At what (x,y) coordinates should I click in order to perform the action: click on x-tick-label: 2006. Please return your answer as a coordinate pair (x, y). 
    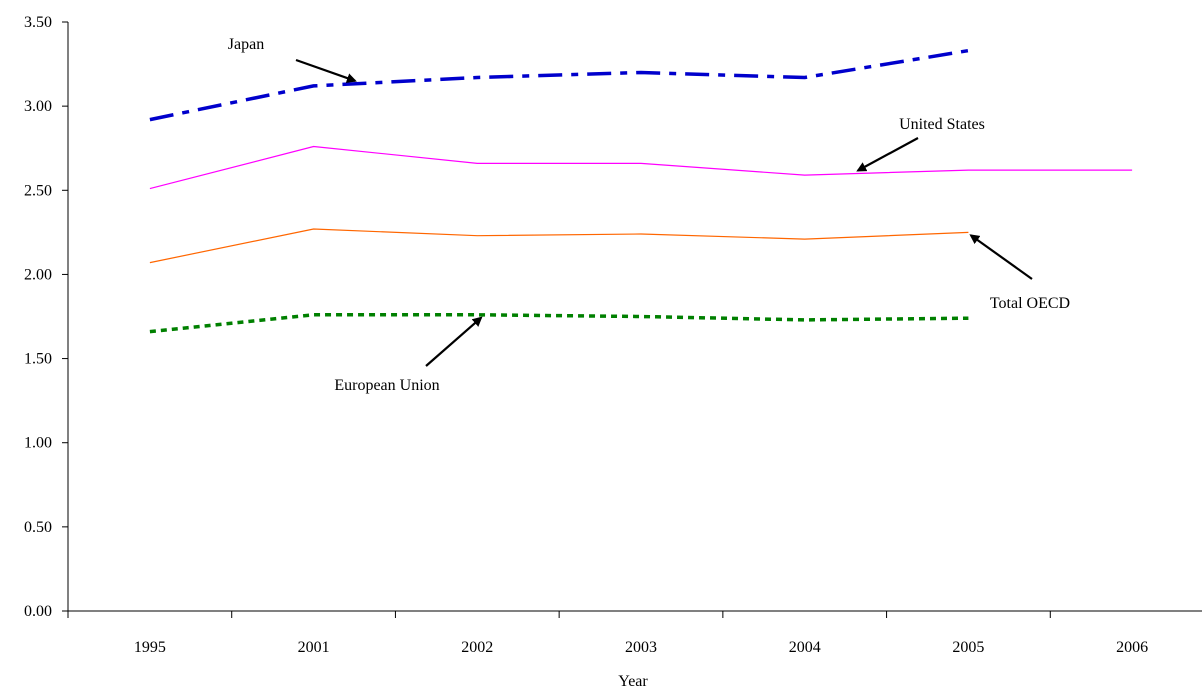
    Looking at the image, I should click on (1132, 647).